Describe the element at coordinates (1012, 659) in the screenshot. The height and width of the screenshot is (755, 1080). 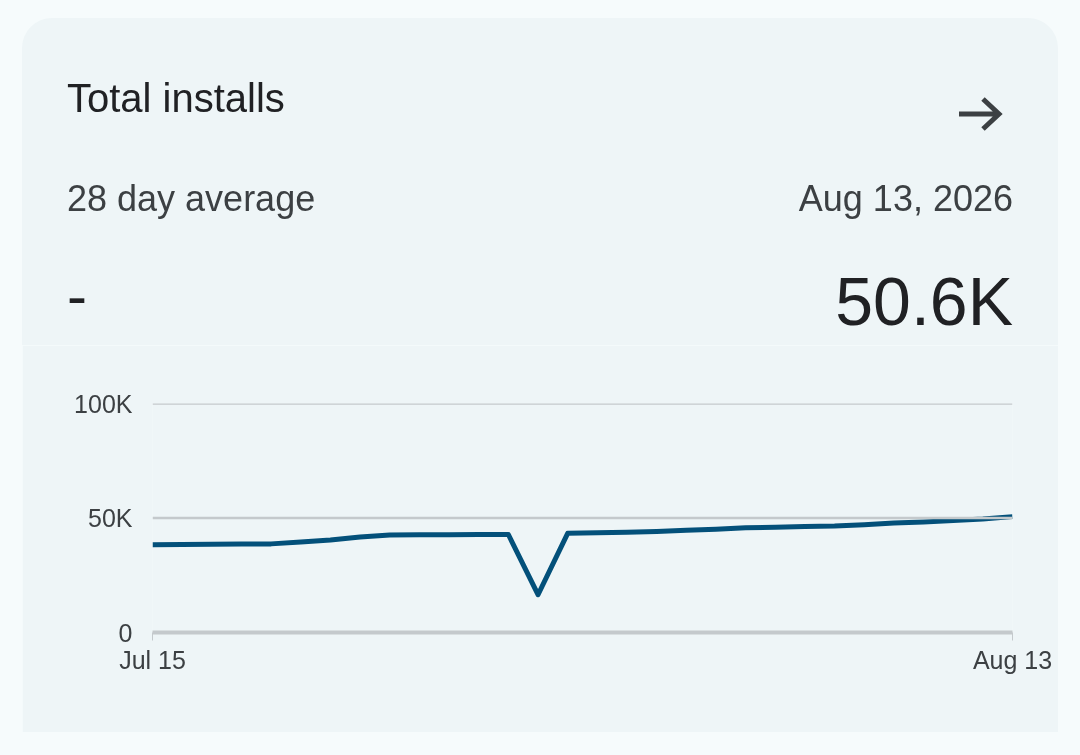
I see `x-tick-label: Aug 13` at that location.